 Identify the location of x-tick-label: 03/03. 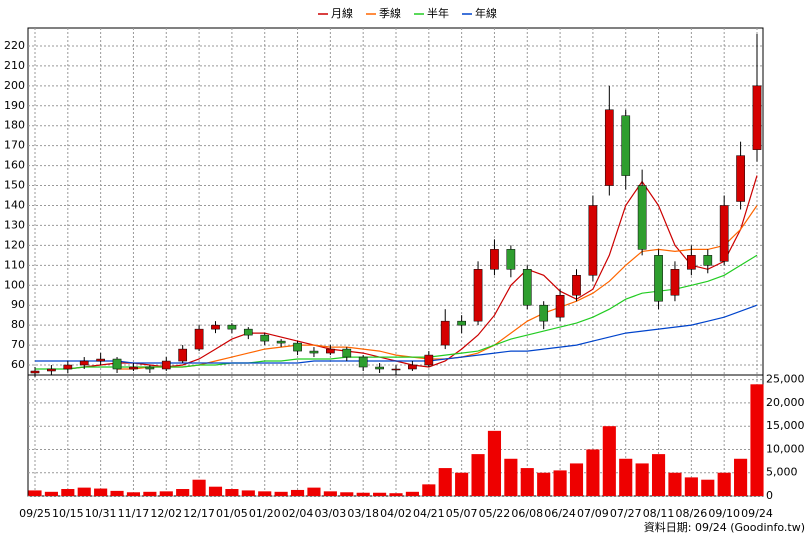
(331, 513).